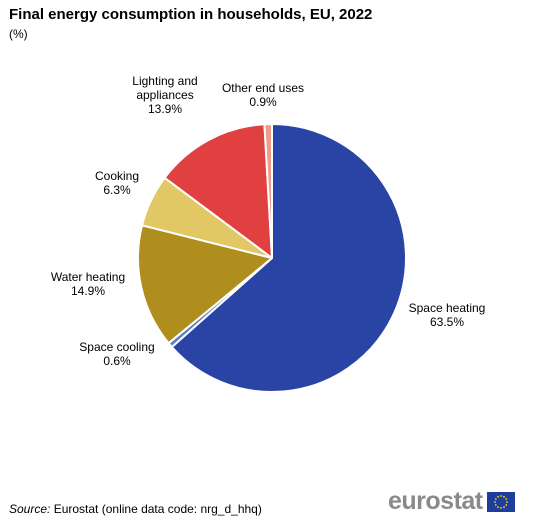 This screenshot has height=522, width=540. I want to click on pie-slice-water-heating, so click(205, 284).